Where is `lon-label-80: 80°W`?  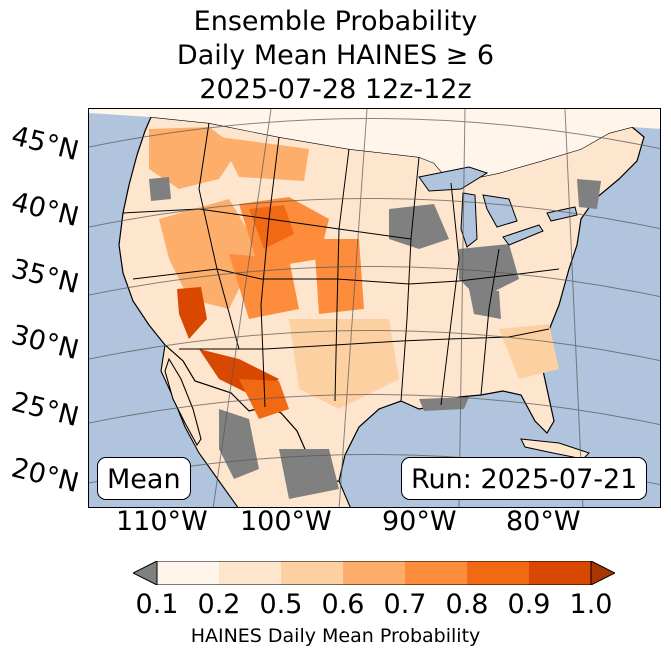 lon-label-80: 80°W is located at coordinates (543, 521).